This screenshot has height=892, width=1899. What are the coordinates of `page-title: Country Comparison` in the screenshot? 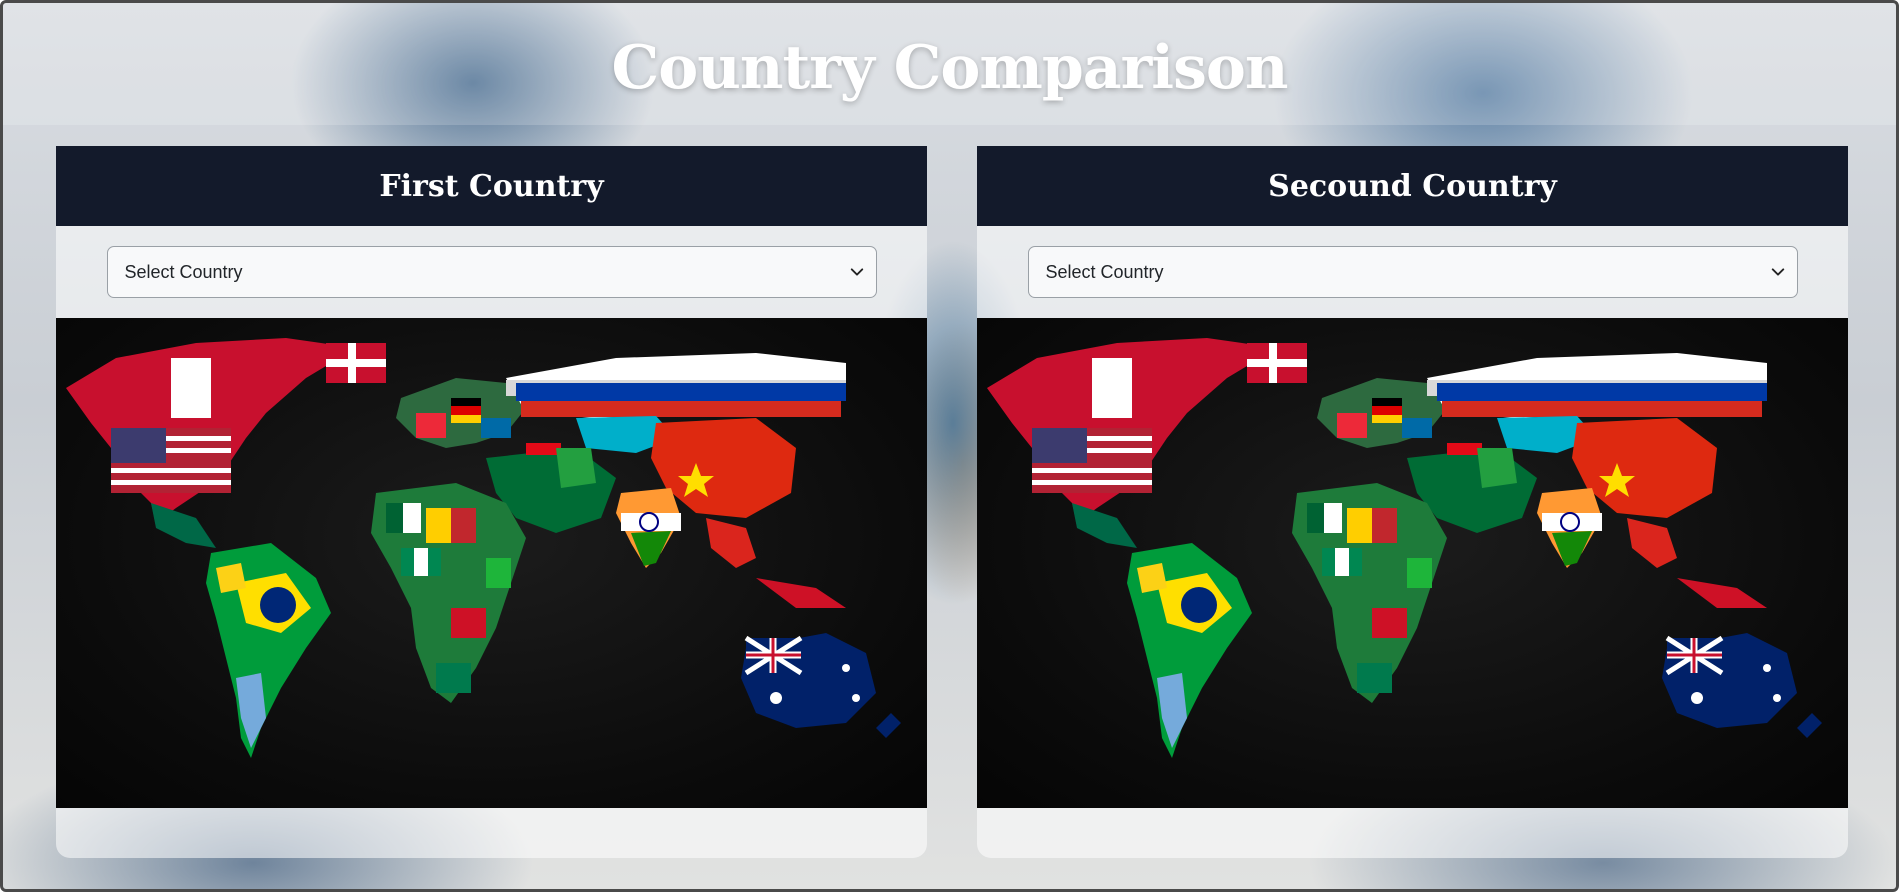 It's located at (949, 68).